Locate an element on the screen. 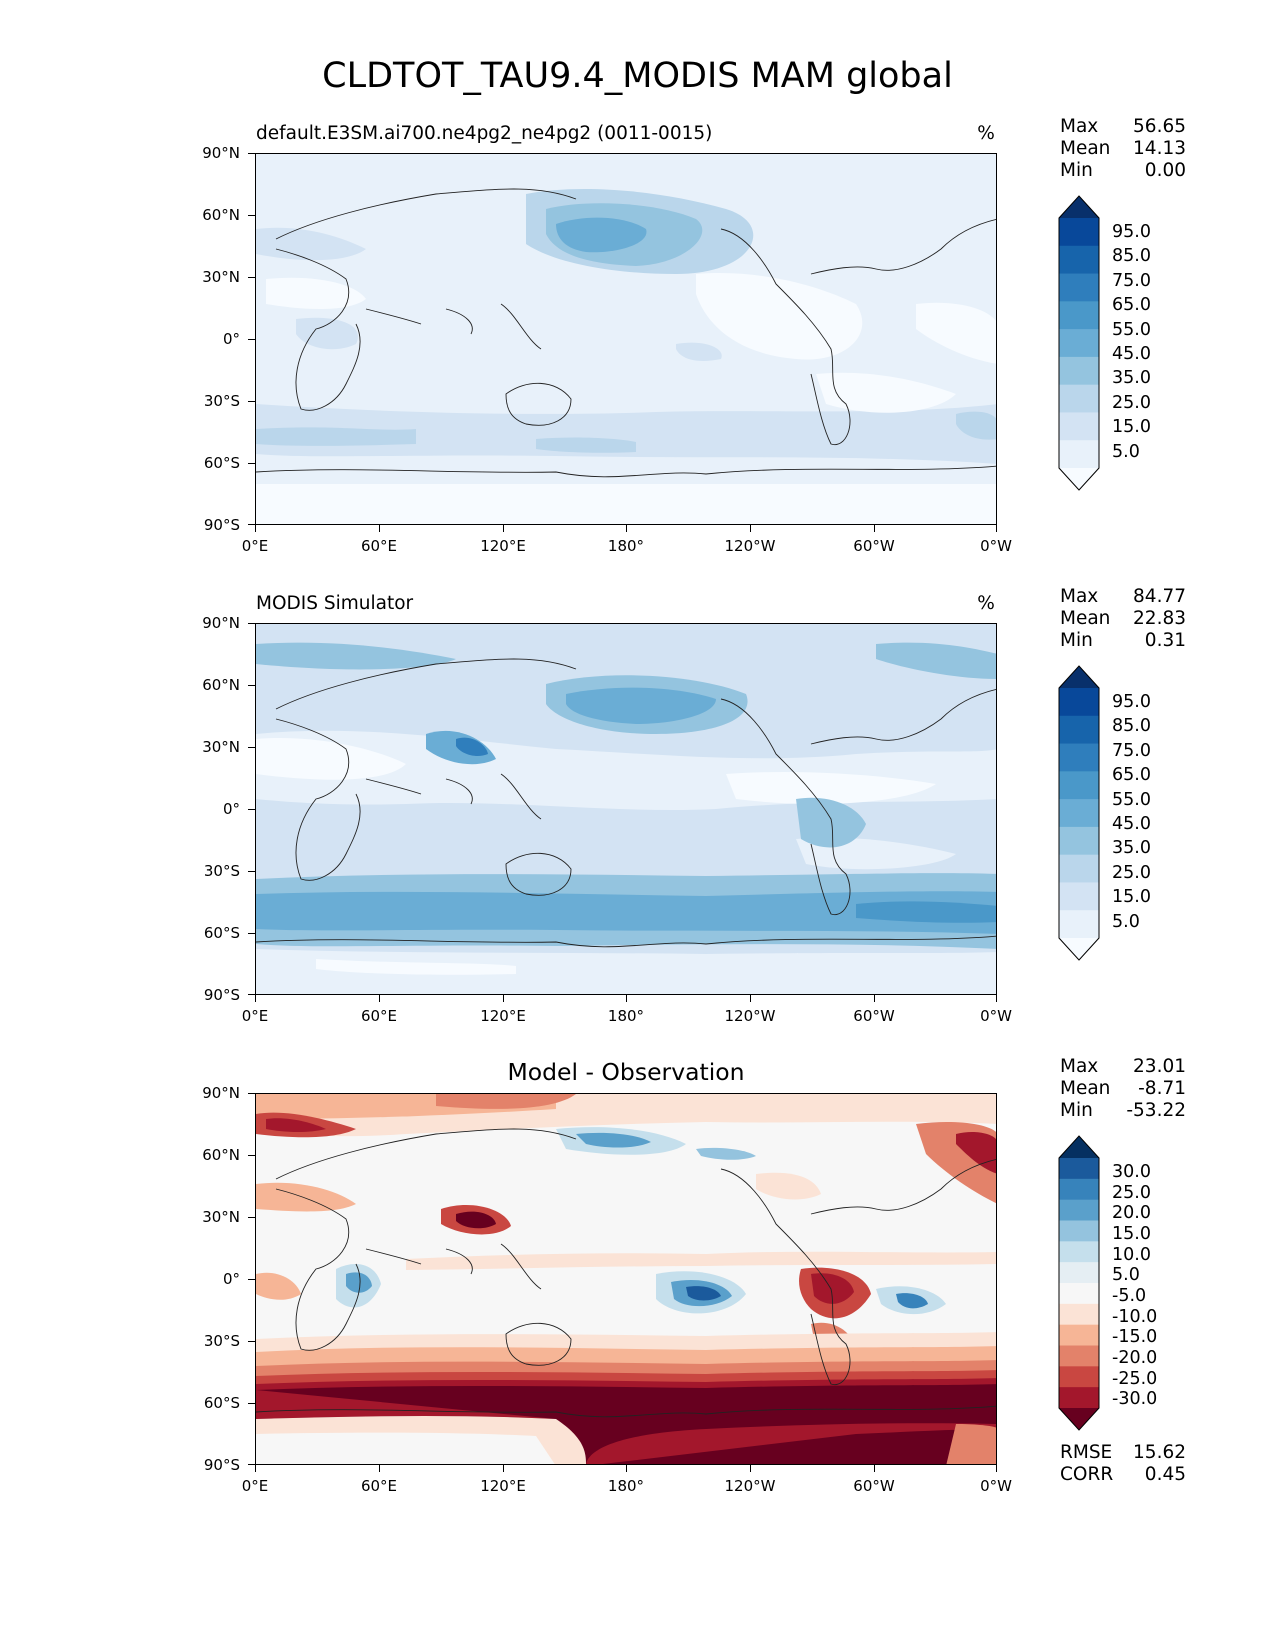 Image resolution: width=1275 pixels, height=1650 pixels. colorbar-label: 55.0 is located at coordinates (1131, 330).